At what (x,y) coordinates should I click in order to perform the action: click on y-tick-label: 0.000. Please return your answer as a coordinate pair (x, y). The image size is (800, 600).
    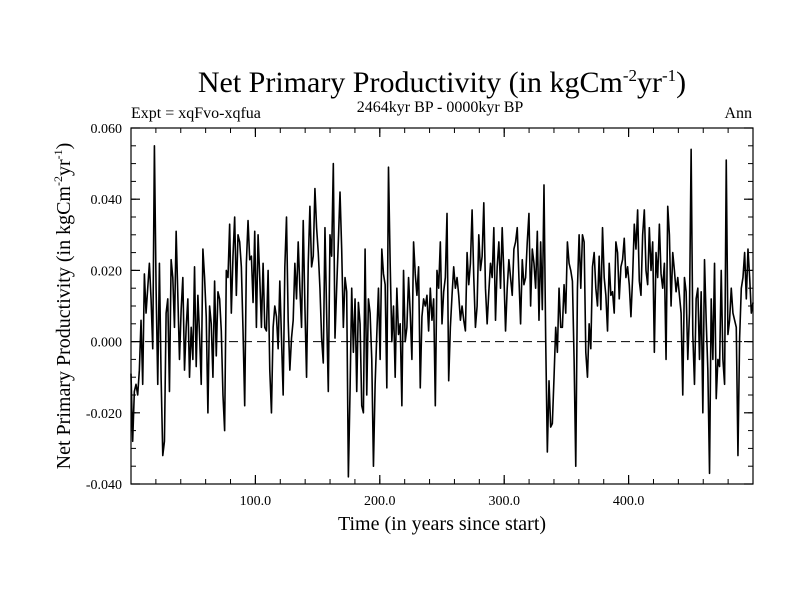
    Looking at the image, I should click on (107, 343).